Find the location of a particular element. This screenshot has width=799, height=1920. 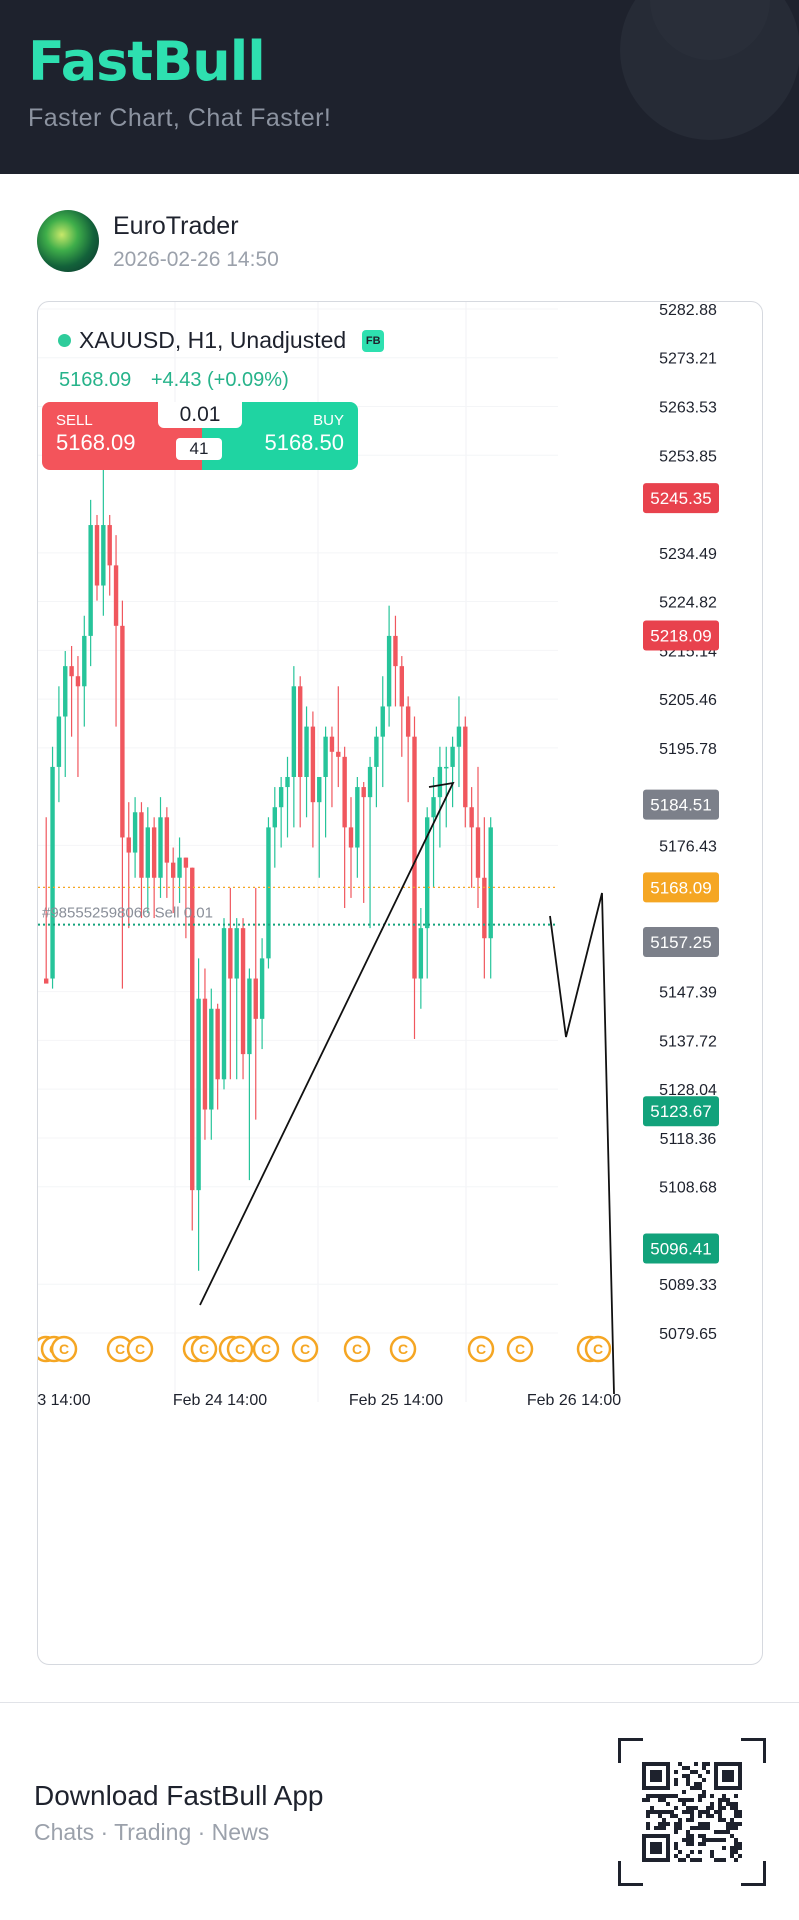

symbol-header: XAUUSD, H1, Unadjusted FB is located at coordinates (221, 340).